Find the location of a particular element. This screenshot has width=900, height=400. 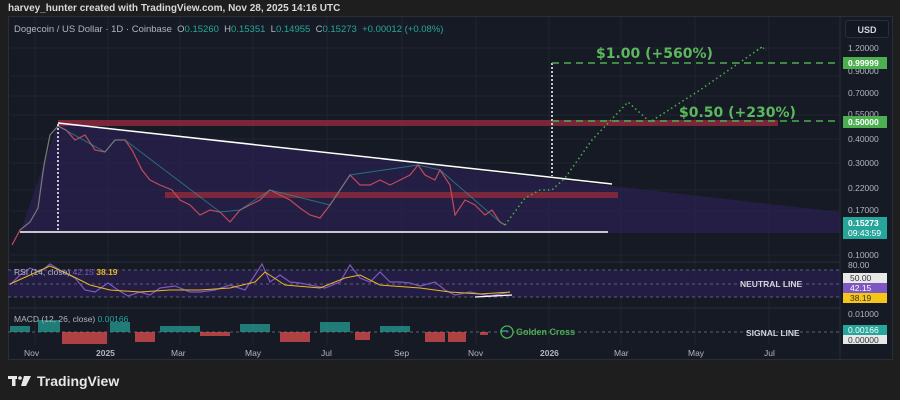

rsi-value-label: 42.15 is located at coordinates (861, 288).